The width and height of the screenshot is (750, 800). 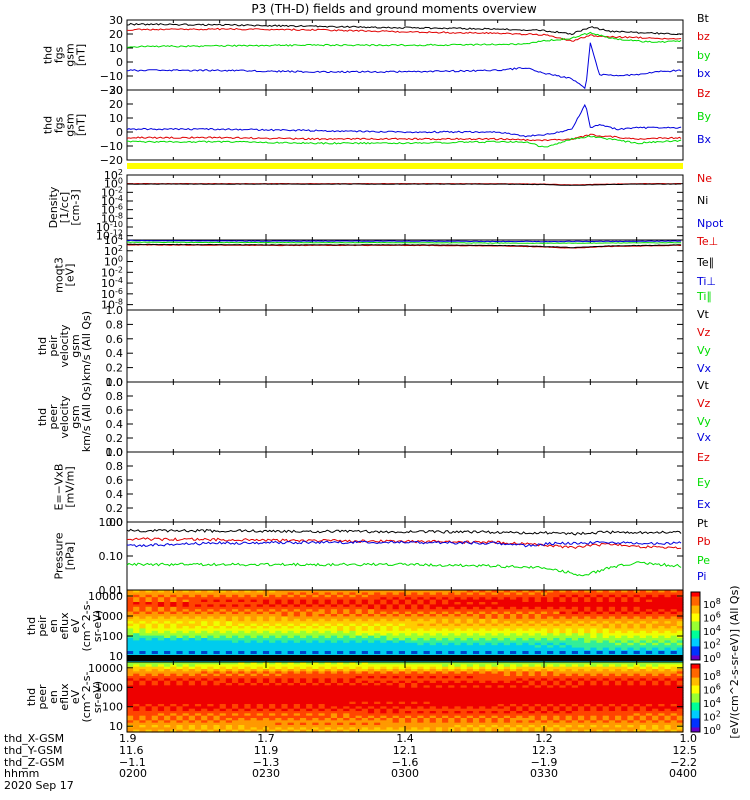 I want to click on y-tick-label: 1000, so click(x=109, y=616).